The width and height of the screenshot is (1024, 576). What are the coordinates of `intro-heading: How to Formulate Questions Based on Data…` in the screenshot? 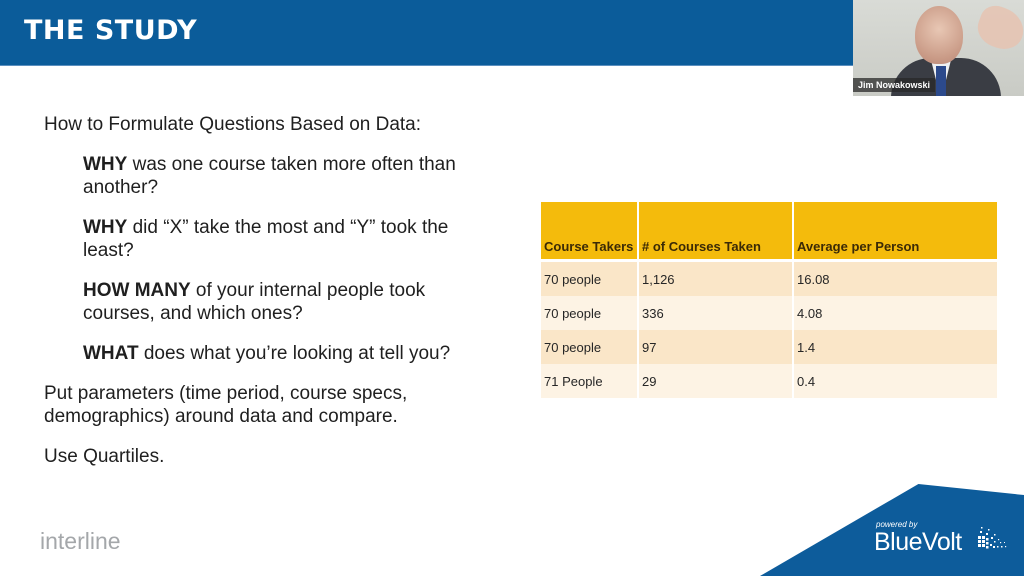 It's located at (233, 124).